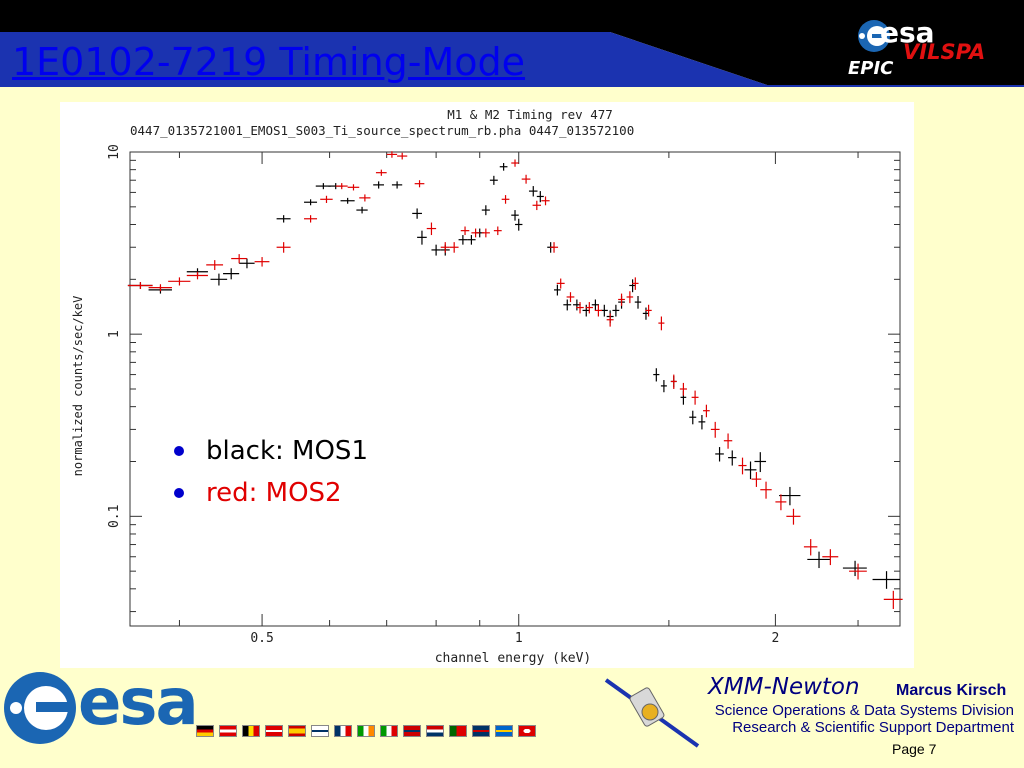 The image size is (1024, 768). What do you see at coordinates (343, 731) in the screenshot?
I see `flag-france-icon` at bounding box center [343, 731].